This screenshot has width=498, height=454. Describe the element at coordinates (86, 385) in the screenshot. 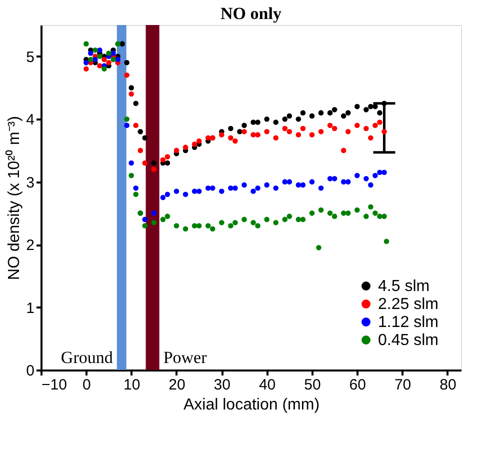

I see `x-tick-label: 0` at that location.